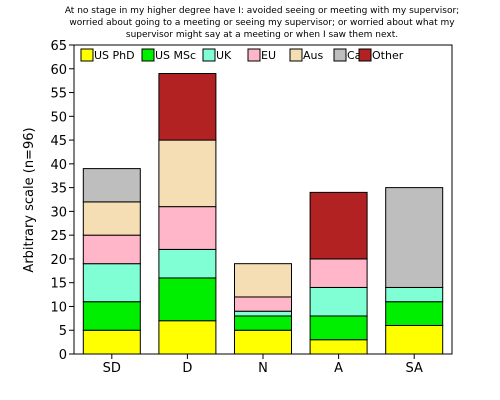 This screenshot has width=500, height=400. What do you see at coordinates (63, 355) in the screenshot?
I see `y-tick-label: 0` at bounding box center [63, 355].